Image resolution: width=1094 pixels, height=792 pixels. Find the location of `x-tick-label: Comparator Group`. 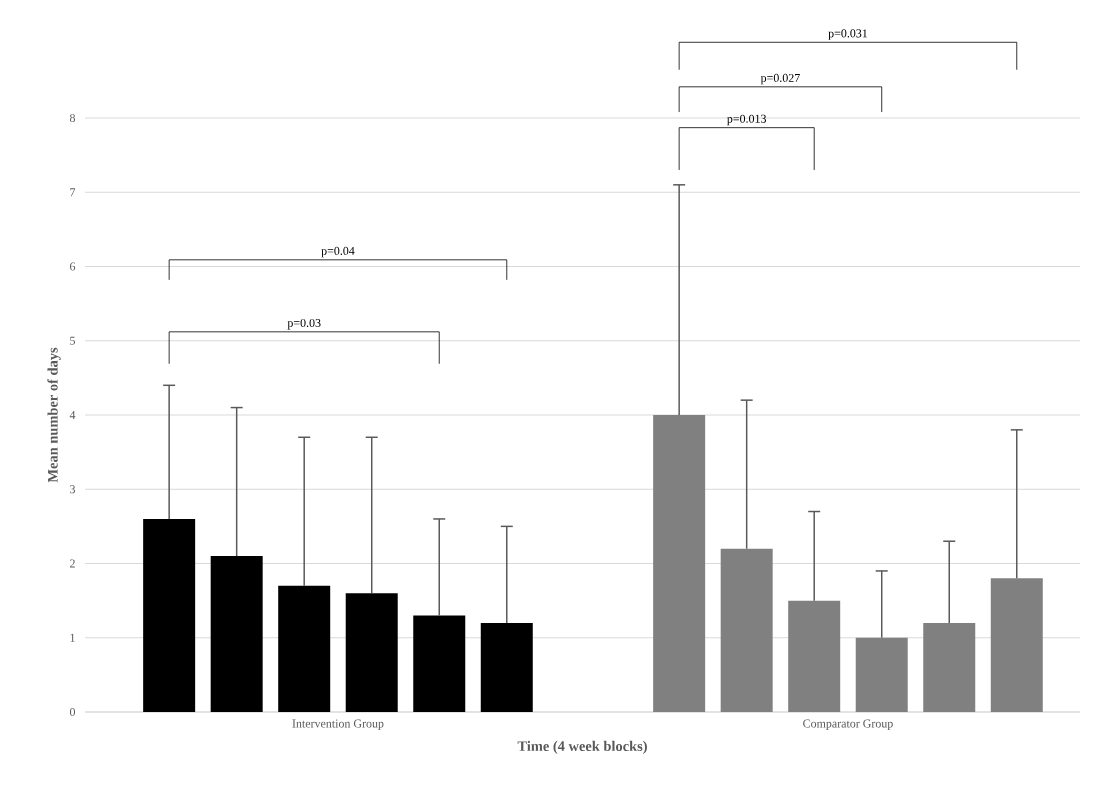

x-tick-label: Comparator Group is located at coordinates (848, 724).